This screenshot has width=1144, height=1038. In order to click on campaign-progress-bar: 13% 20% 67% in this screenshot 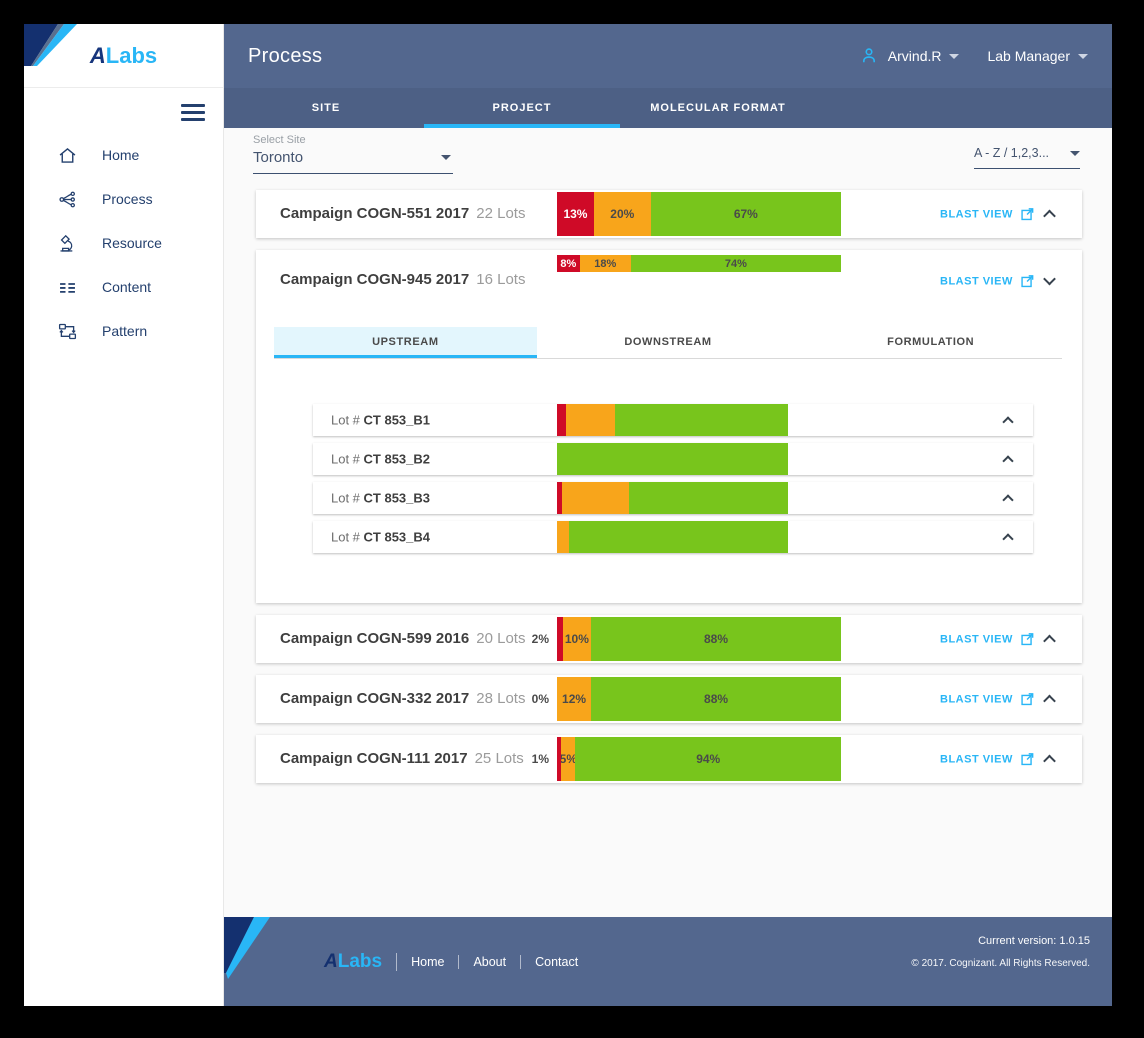, I will do `click(699, 214)`.